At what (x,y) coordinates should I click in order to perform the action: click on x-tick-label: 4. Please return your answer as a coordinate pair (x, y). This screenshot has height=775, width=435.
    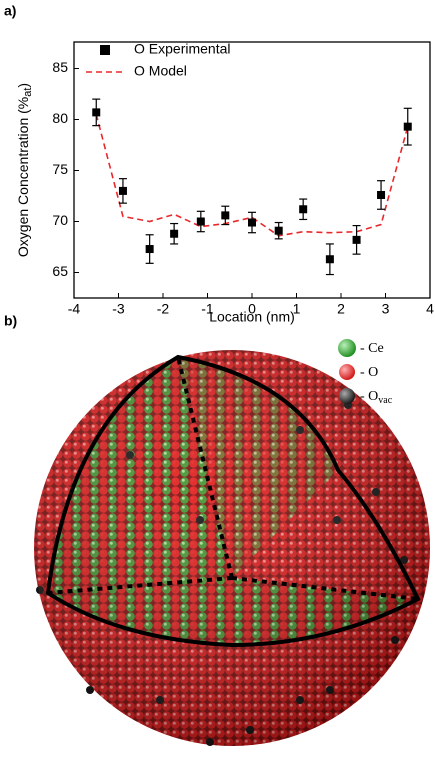
    Looking at the image, I should click on (430, 309).